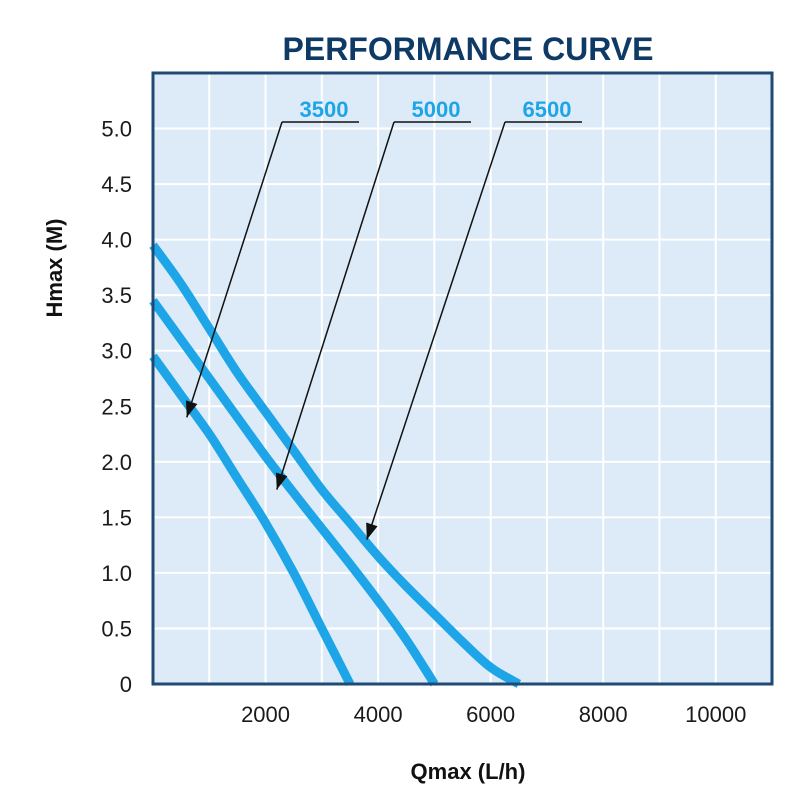 The width and height of the screenshot is (800, 800). I want to click on x-tick-label: 4000, so click(378, 714).